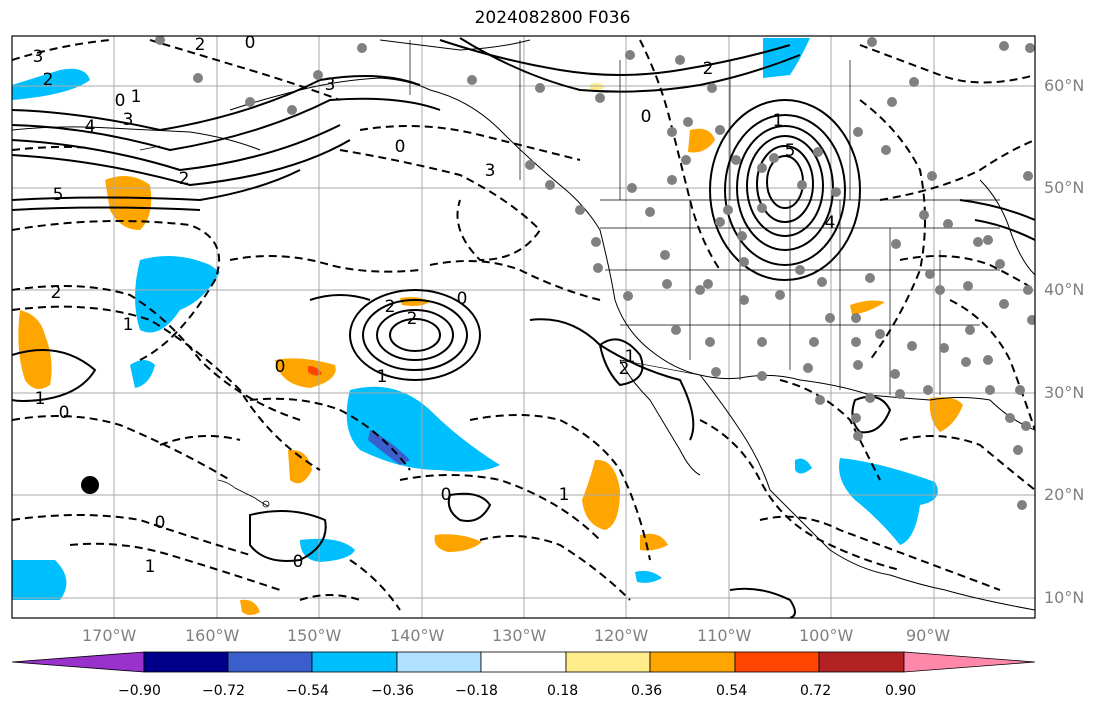  What do you see at coordinates (109, 635) in the screenshot?
I see `lon-label: 170°W` at bounding box center [109, 635].